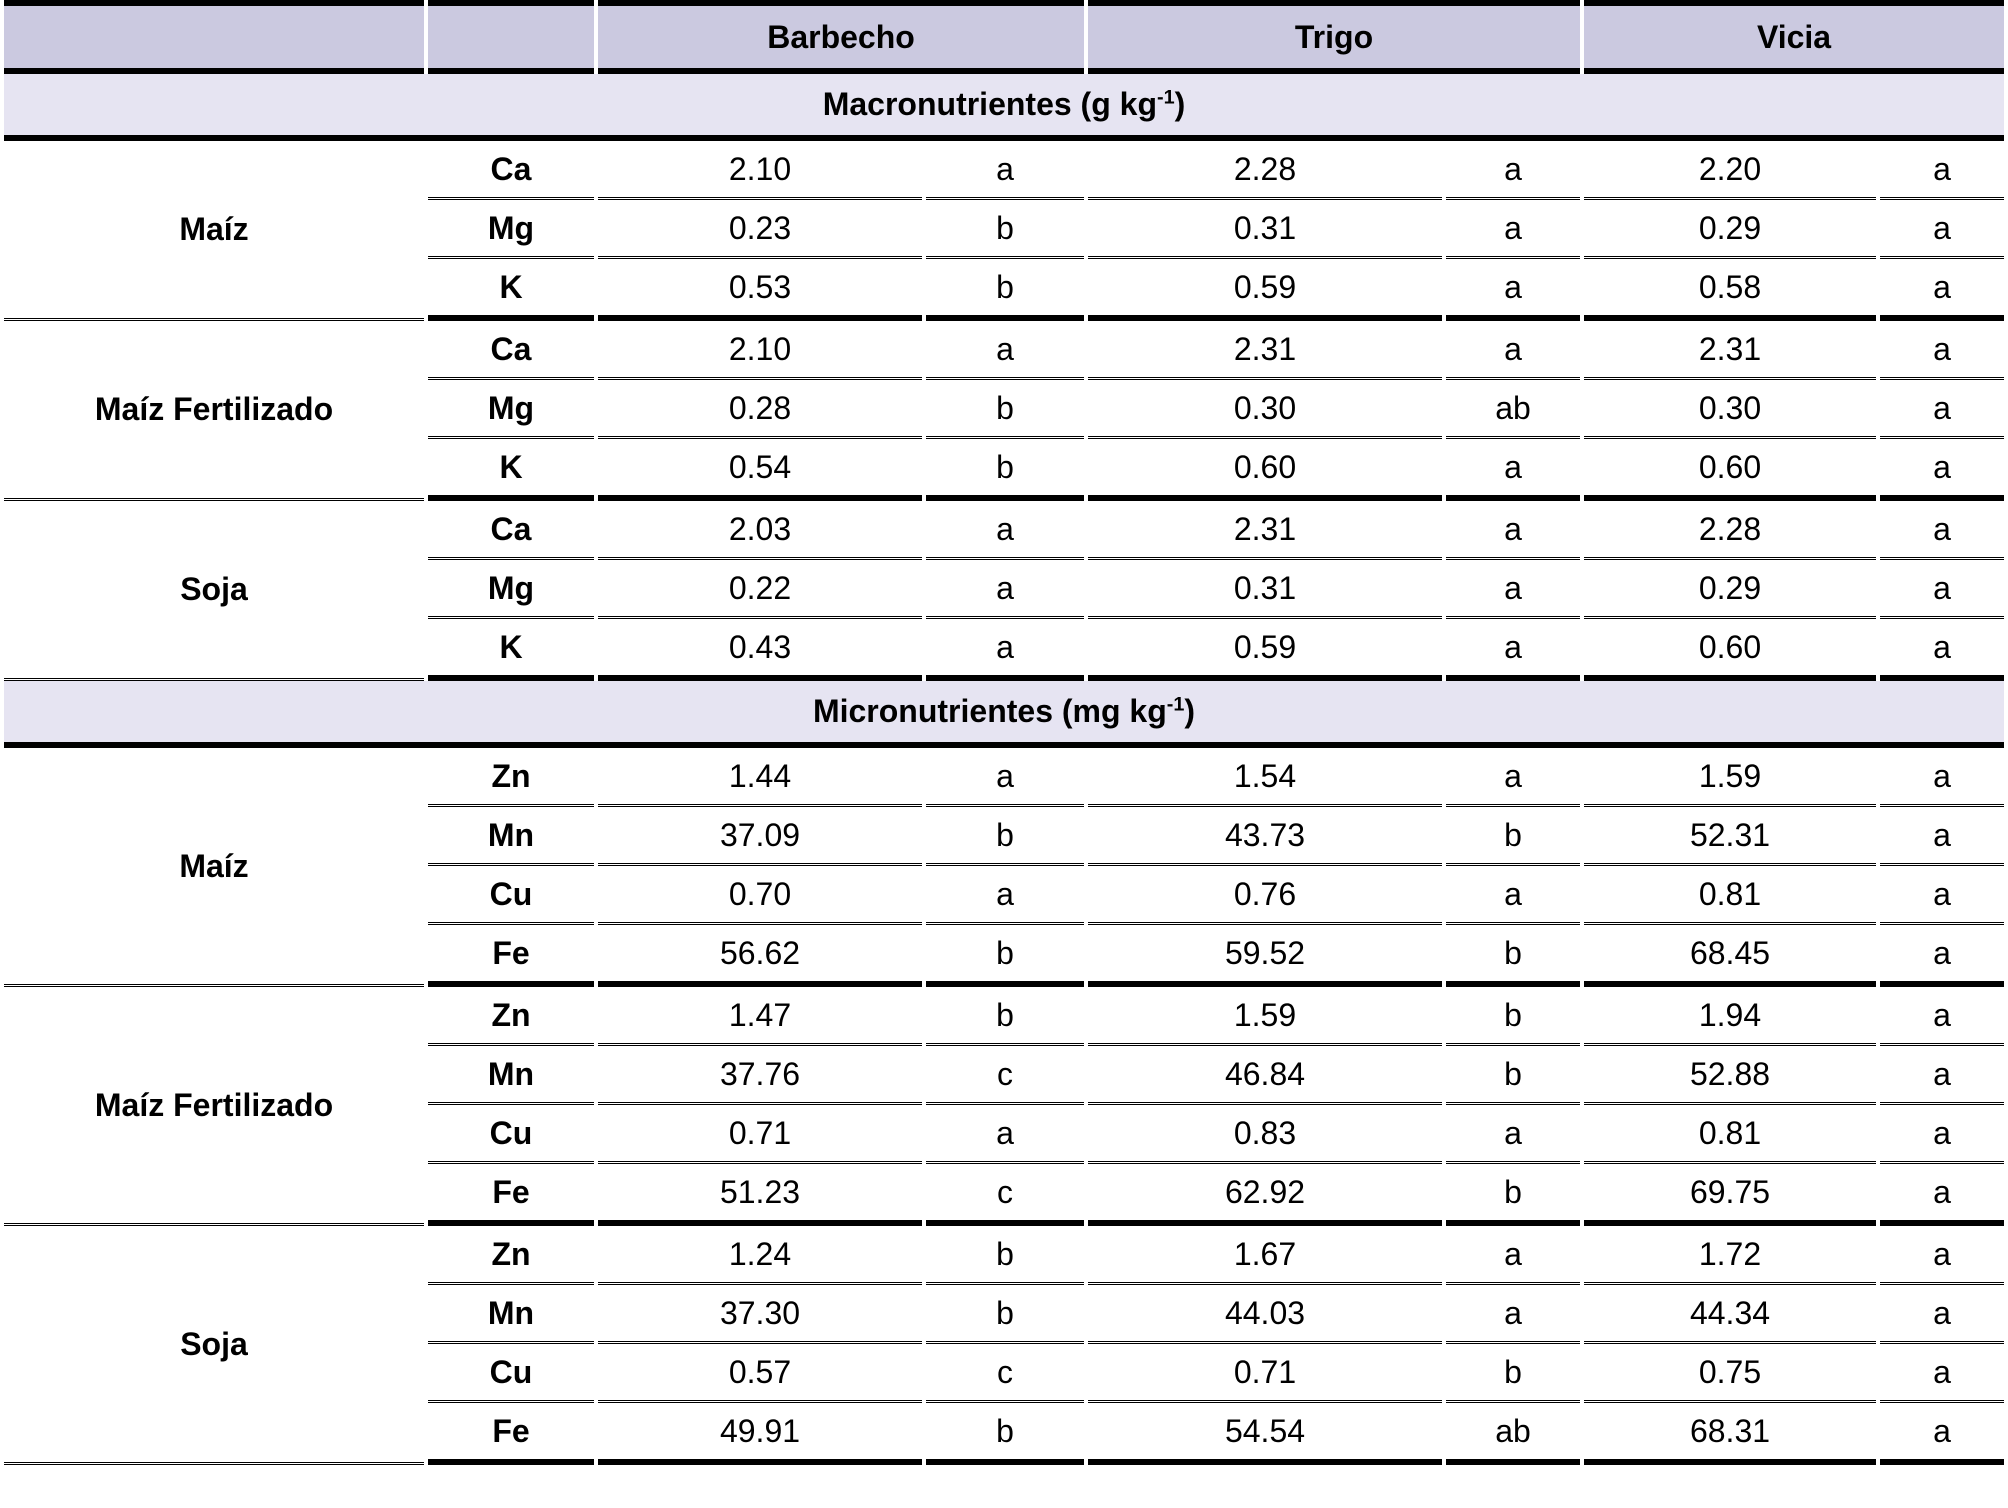  What do you see at coordinates (511, 589) in the screenshot?
I see `element-symbol-mg: Mg` at bounding box center [511, 589].